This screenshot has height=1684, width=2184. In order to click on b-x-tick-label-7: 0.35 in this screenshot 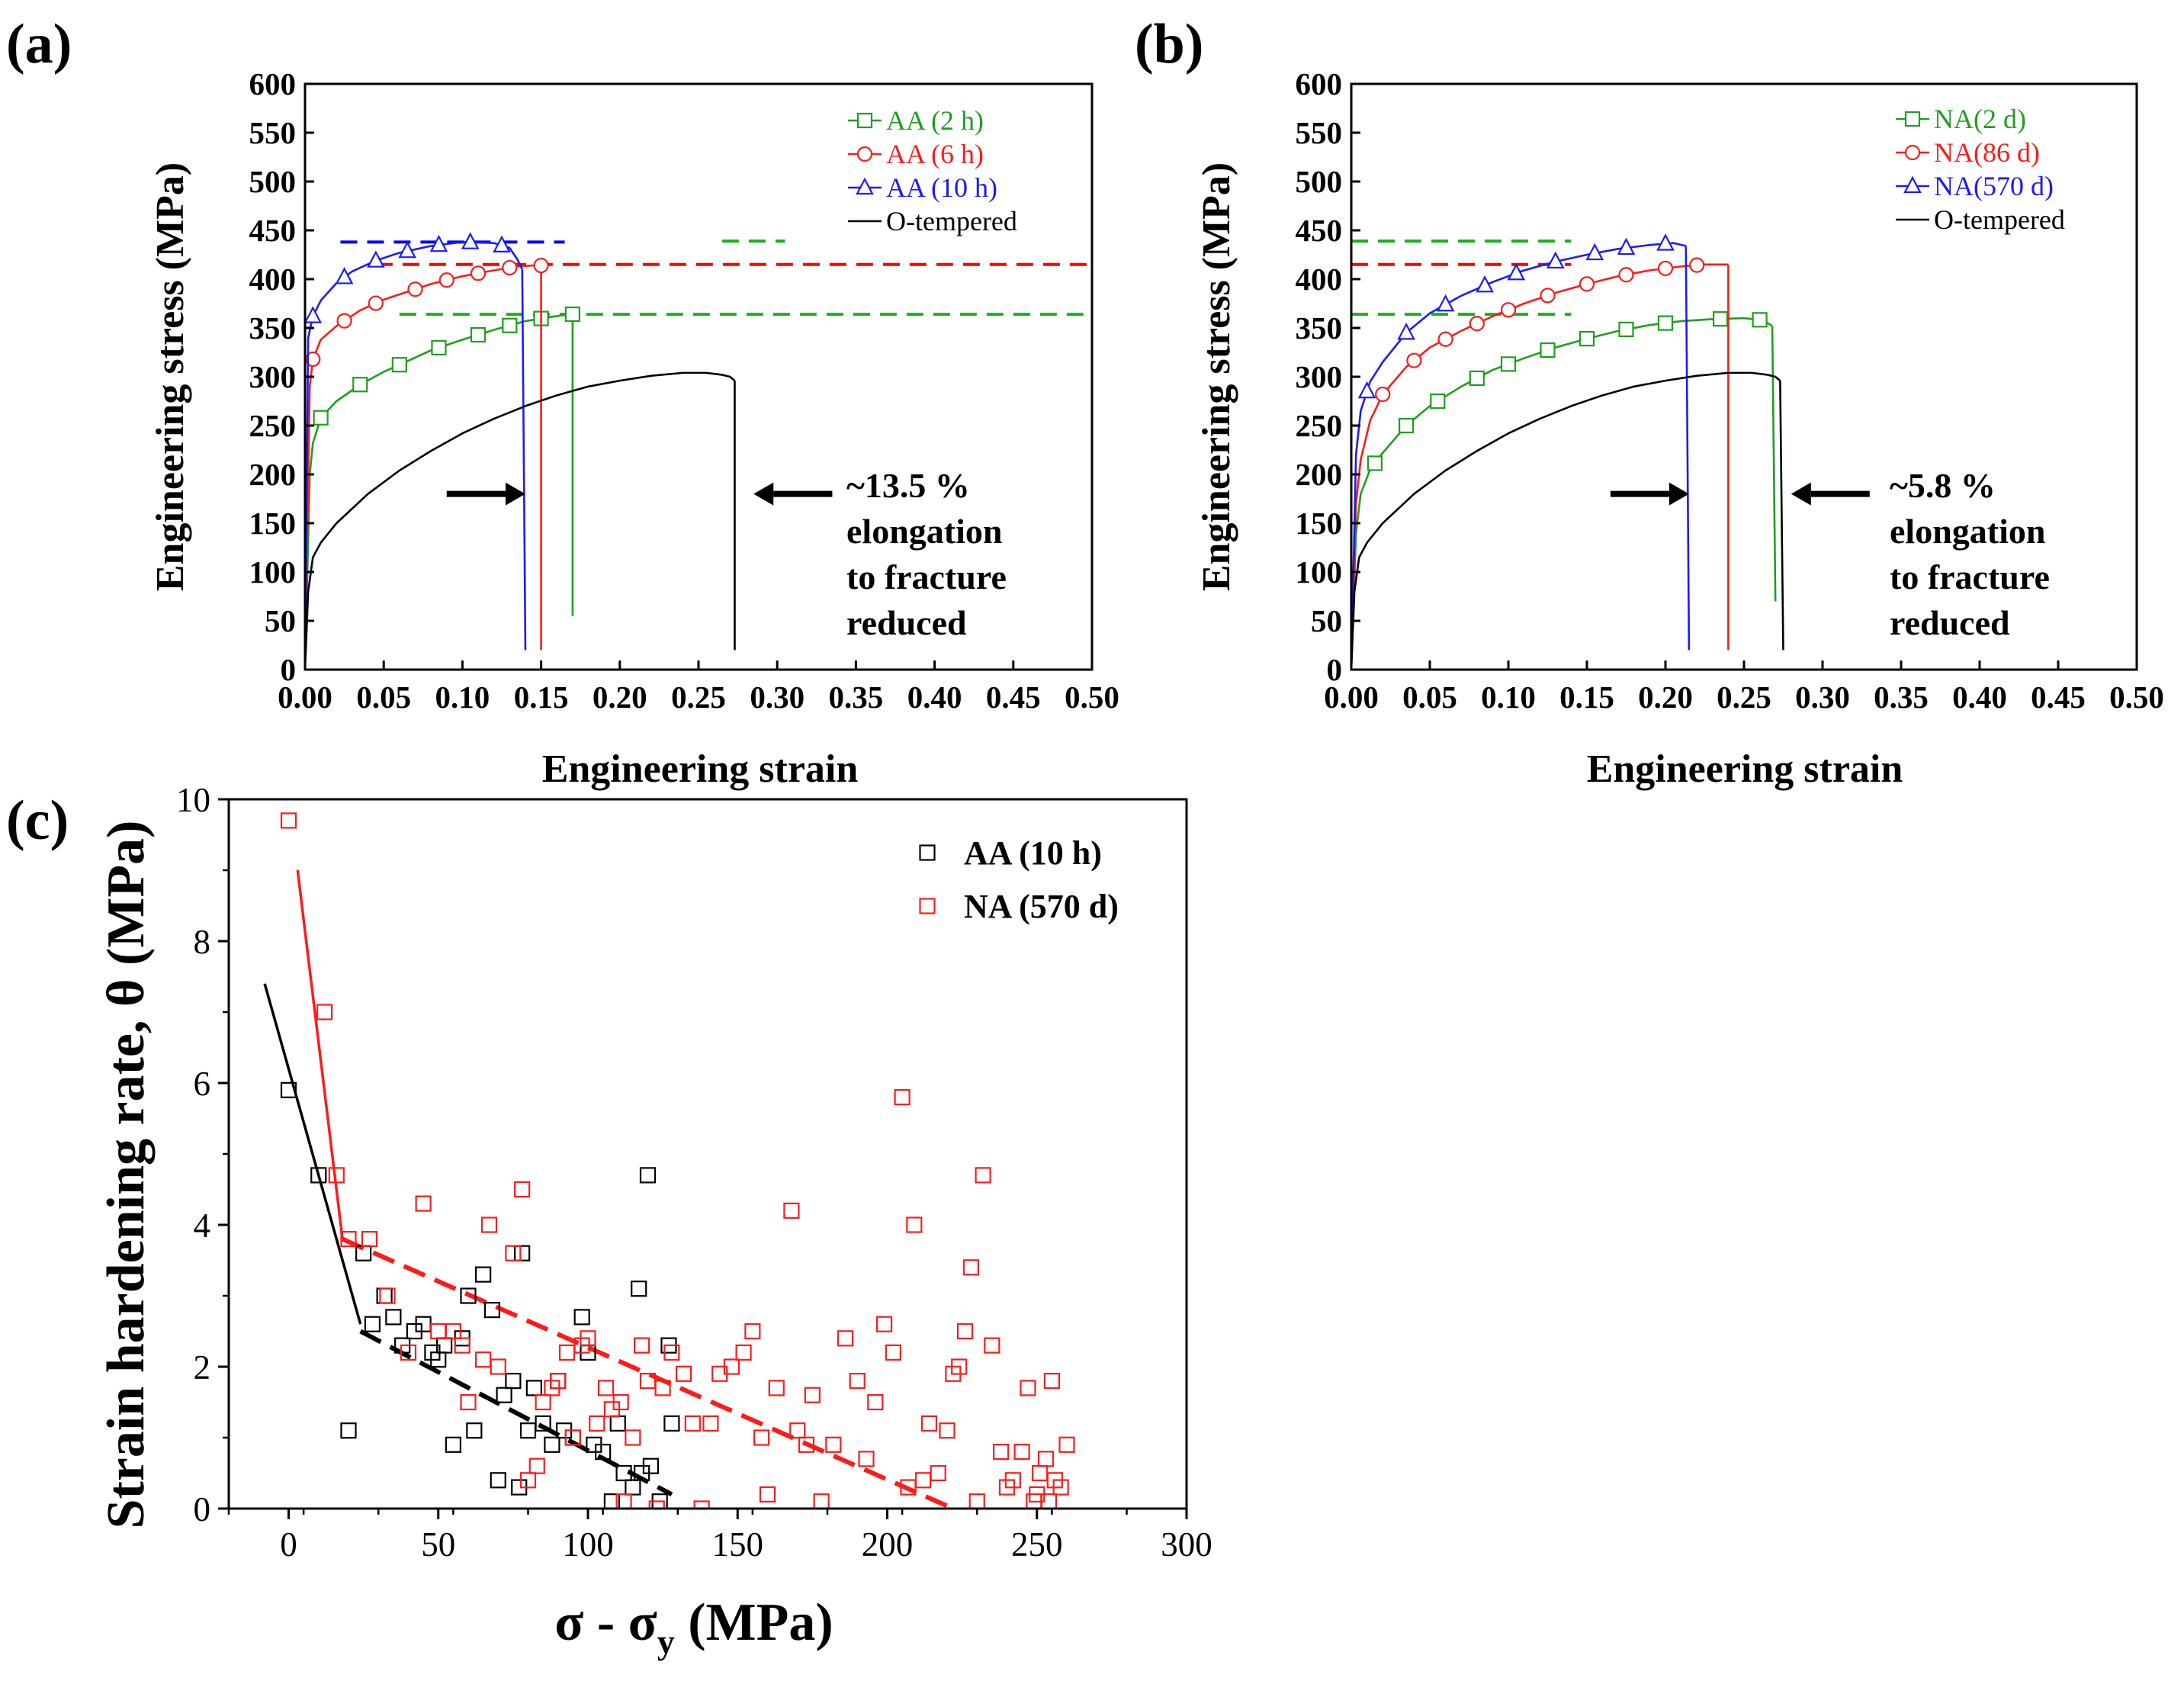, I will do `click(1901, 697)`.